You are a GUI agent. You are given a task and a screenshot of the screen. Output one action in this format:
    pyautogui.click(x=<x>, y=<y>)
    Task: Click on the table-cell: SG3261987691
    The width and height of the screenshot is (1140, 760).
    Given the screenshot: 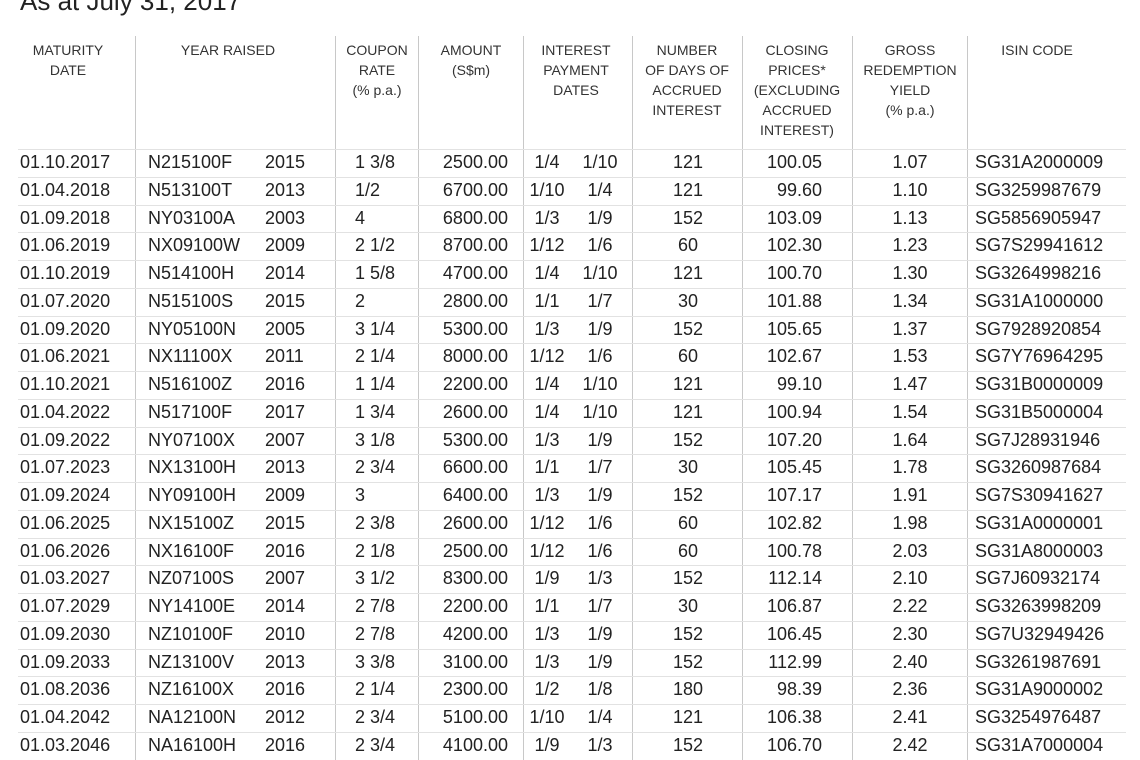 What is the action you would take?
    pyautogui.click(x=1038, y=661)
    